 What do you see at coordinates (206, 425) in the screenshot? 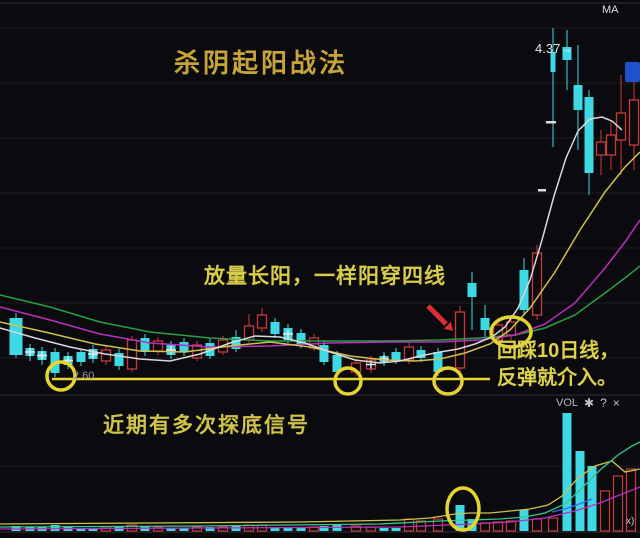
I see `annotation-bottom-signal: 近期有多次探底信号` at bounding box center [206, 425].